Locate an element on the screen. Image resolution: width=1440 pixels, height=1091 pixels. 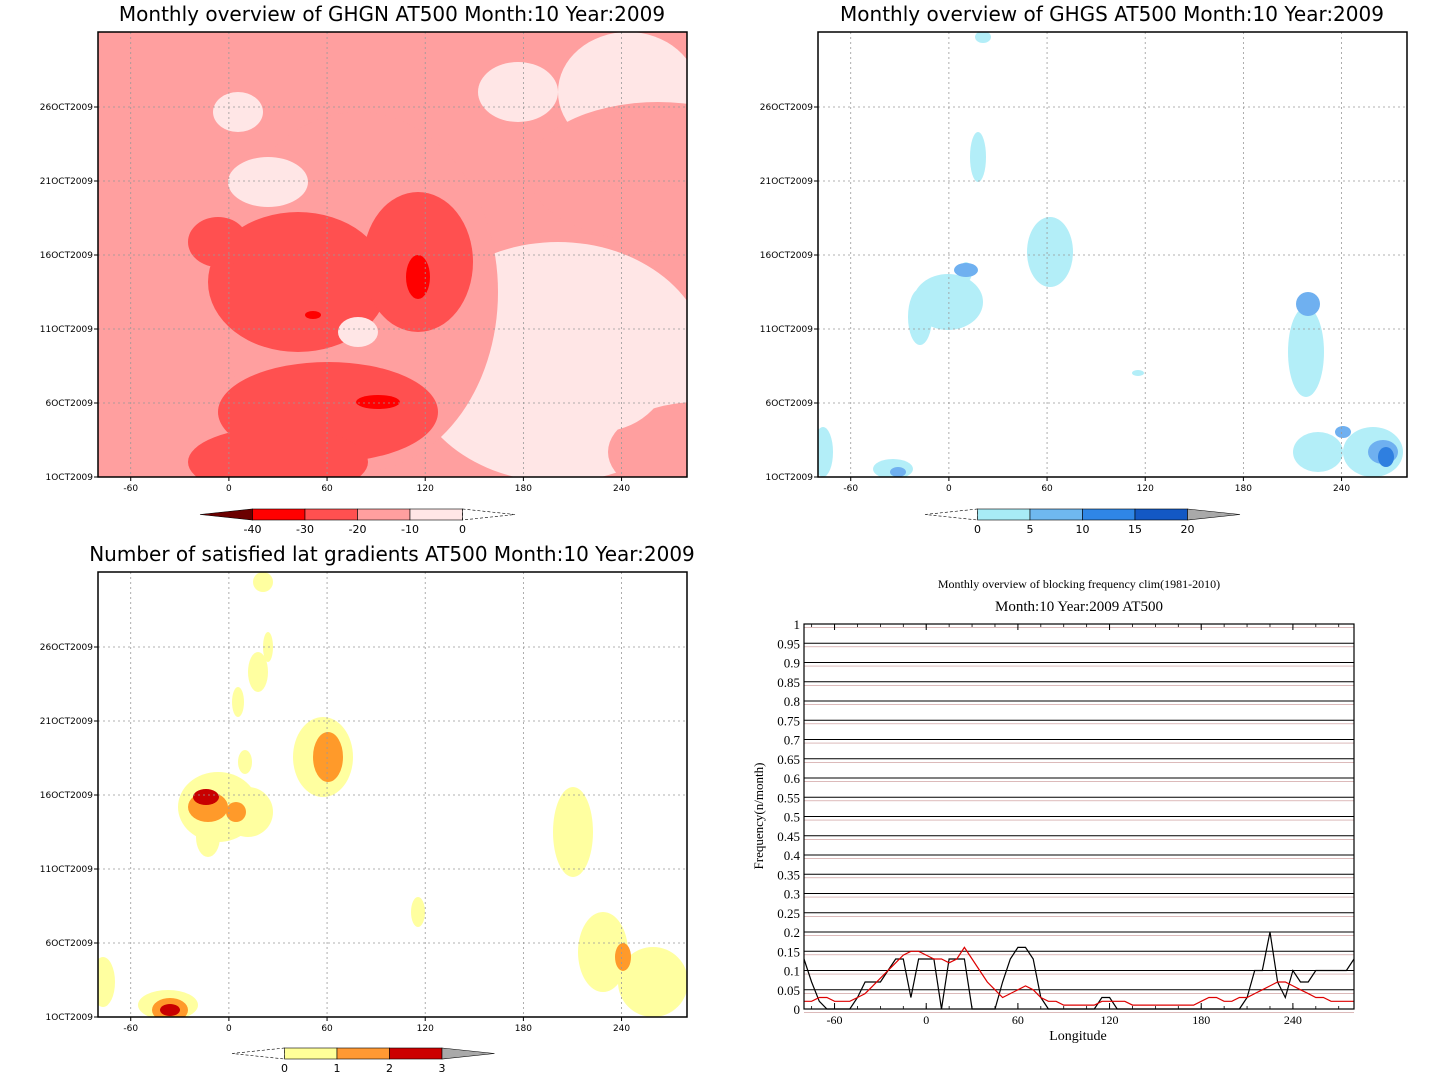
panel-4-subtitle: Month:10 Year:2009 AT500 is located at coordinates (1079, 607).